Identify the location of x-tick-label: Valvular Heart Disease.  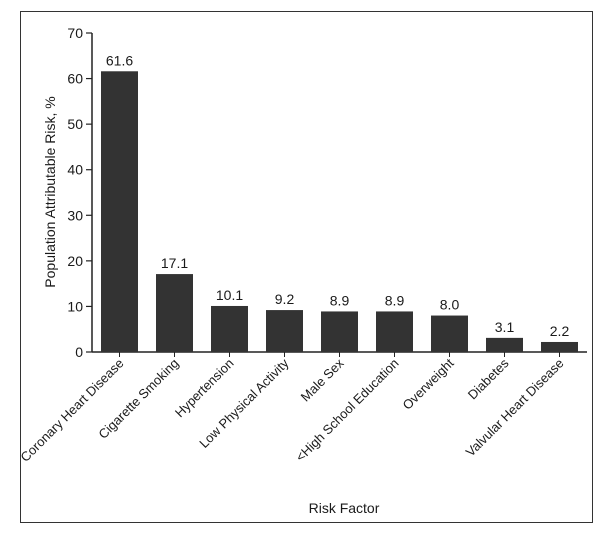
(515, 408).